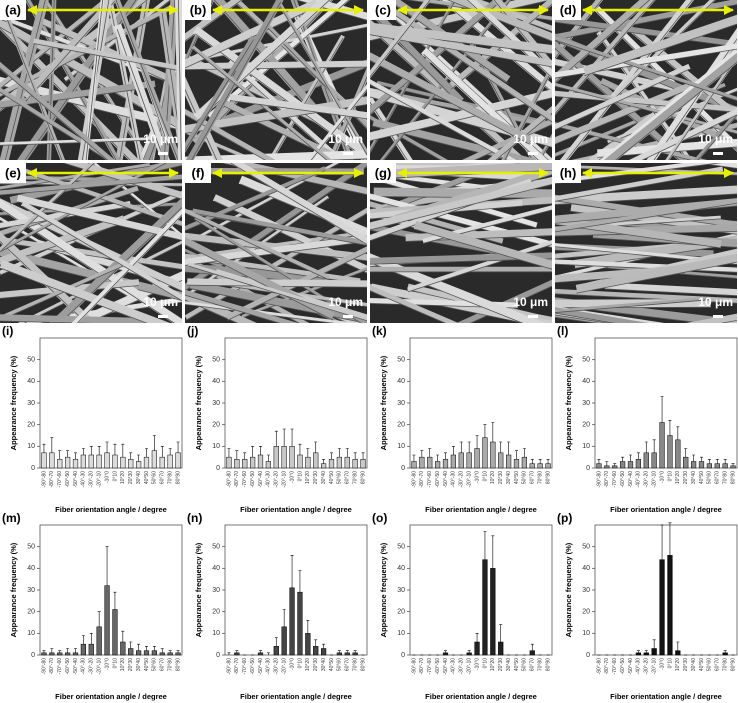 The width and height of the screenshot is (738, 703). What do you see at coordinates (588, 468) in the screenshot?
I see `y-tick-label: 0` at bounding box center [588, 468].